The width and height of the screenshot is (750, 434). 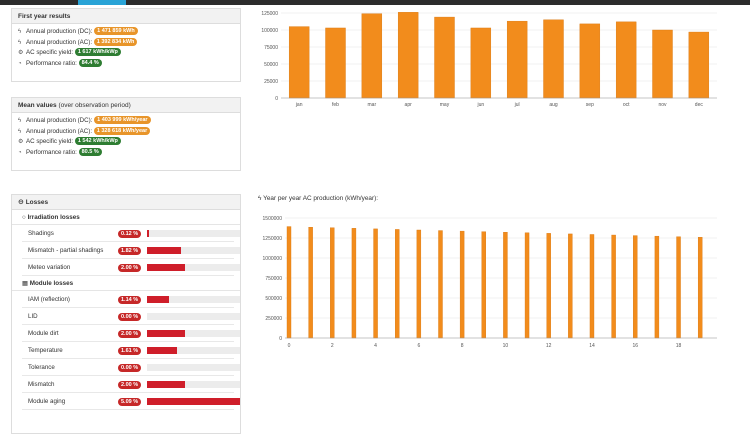 What do you see at coordinates (115, 41) in the screenshot?
I see `stat-value-badge: 1 392 834 kWh` at bounding box center [115, 41].